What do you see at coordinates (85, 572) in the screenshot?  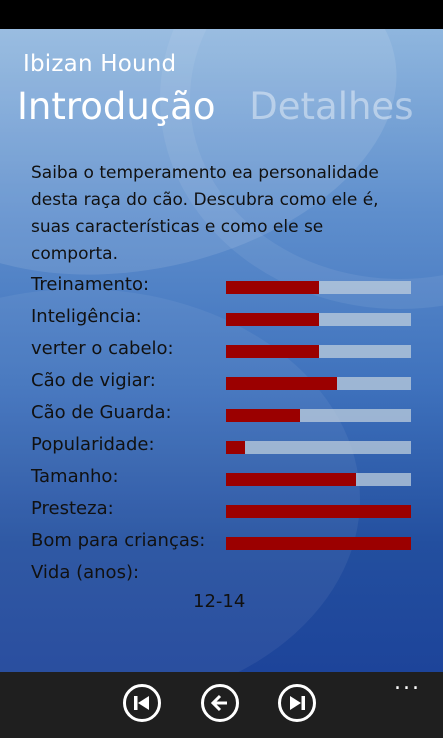 I see `life-label: Vida (anos):` at bounding box center [85, 572].